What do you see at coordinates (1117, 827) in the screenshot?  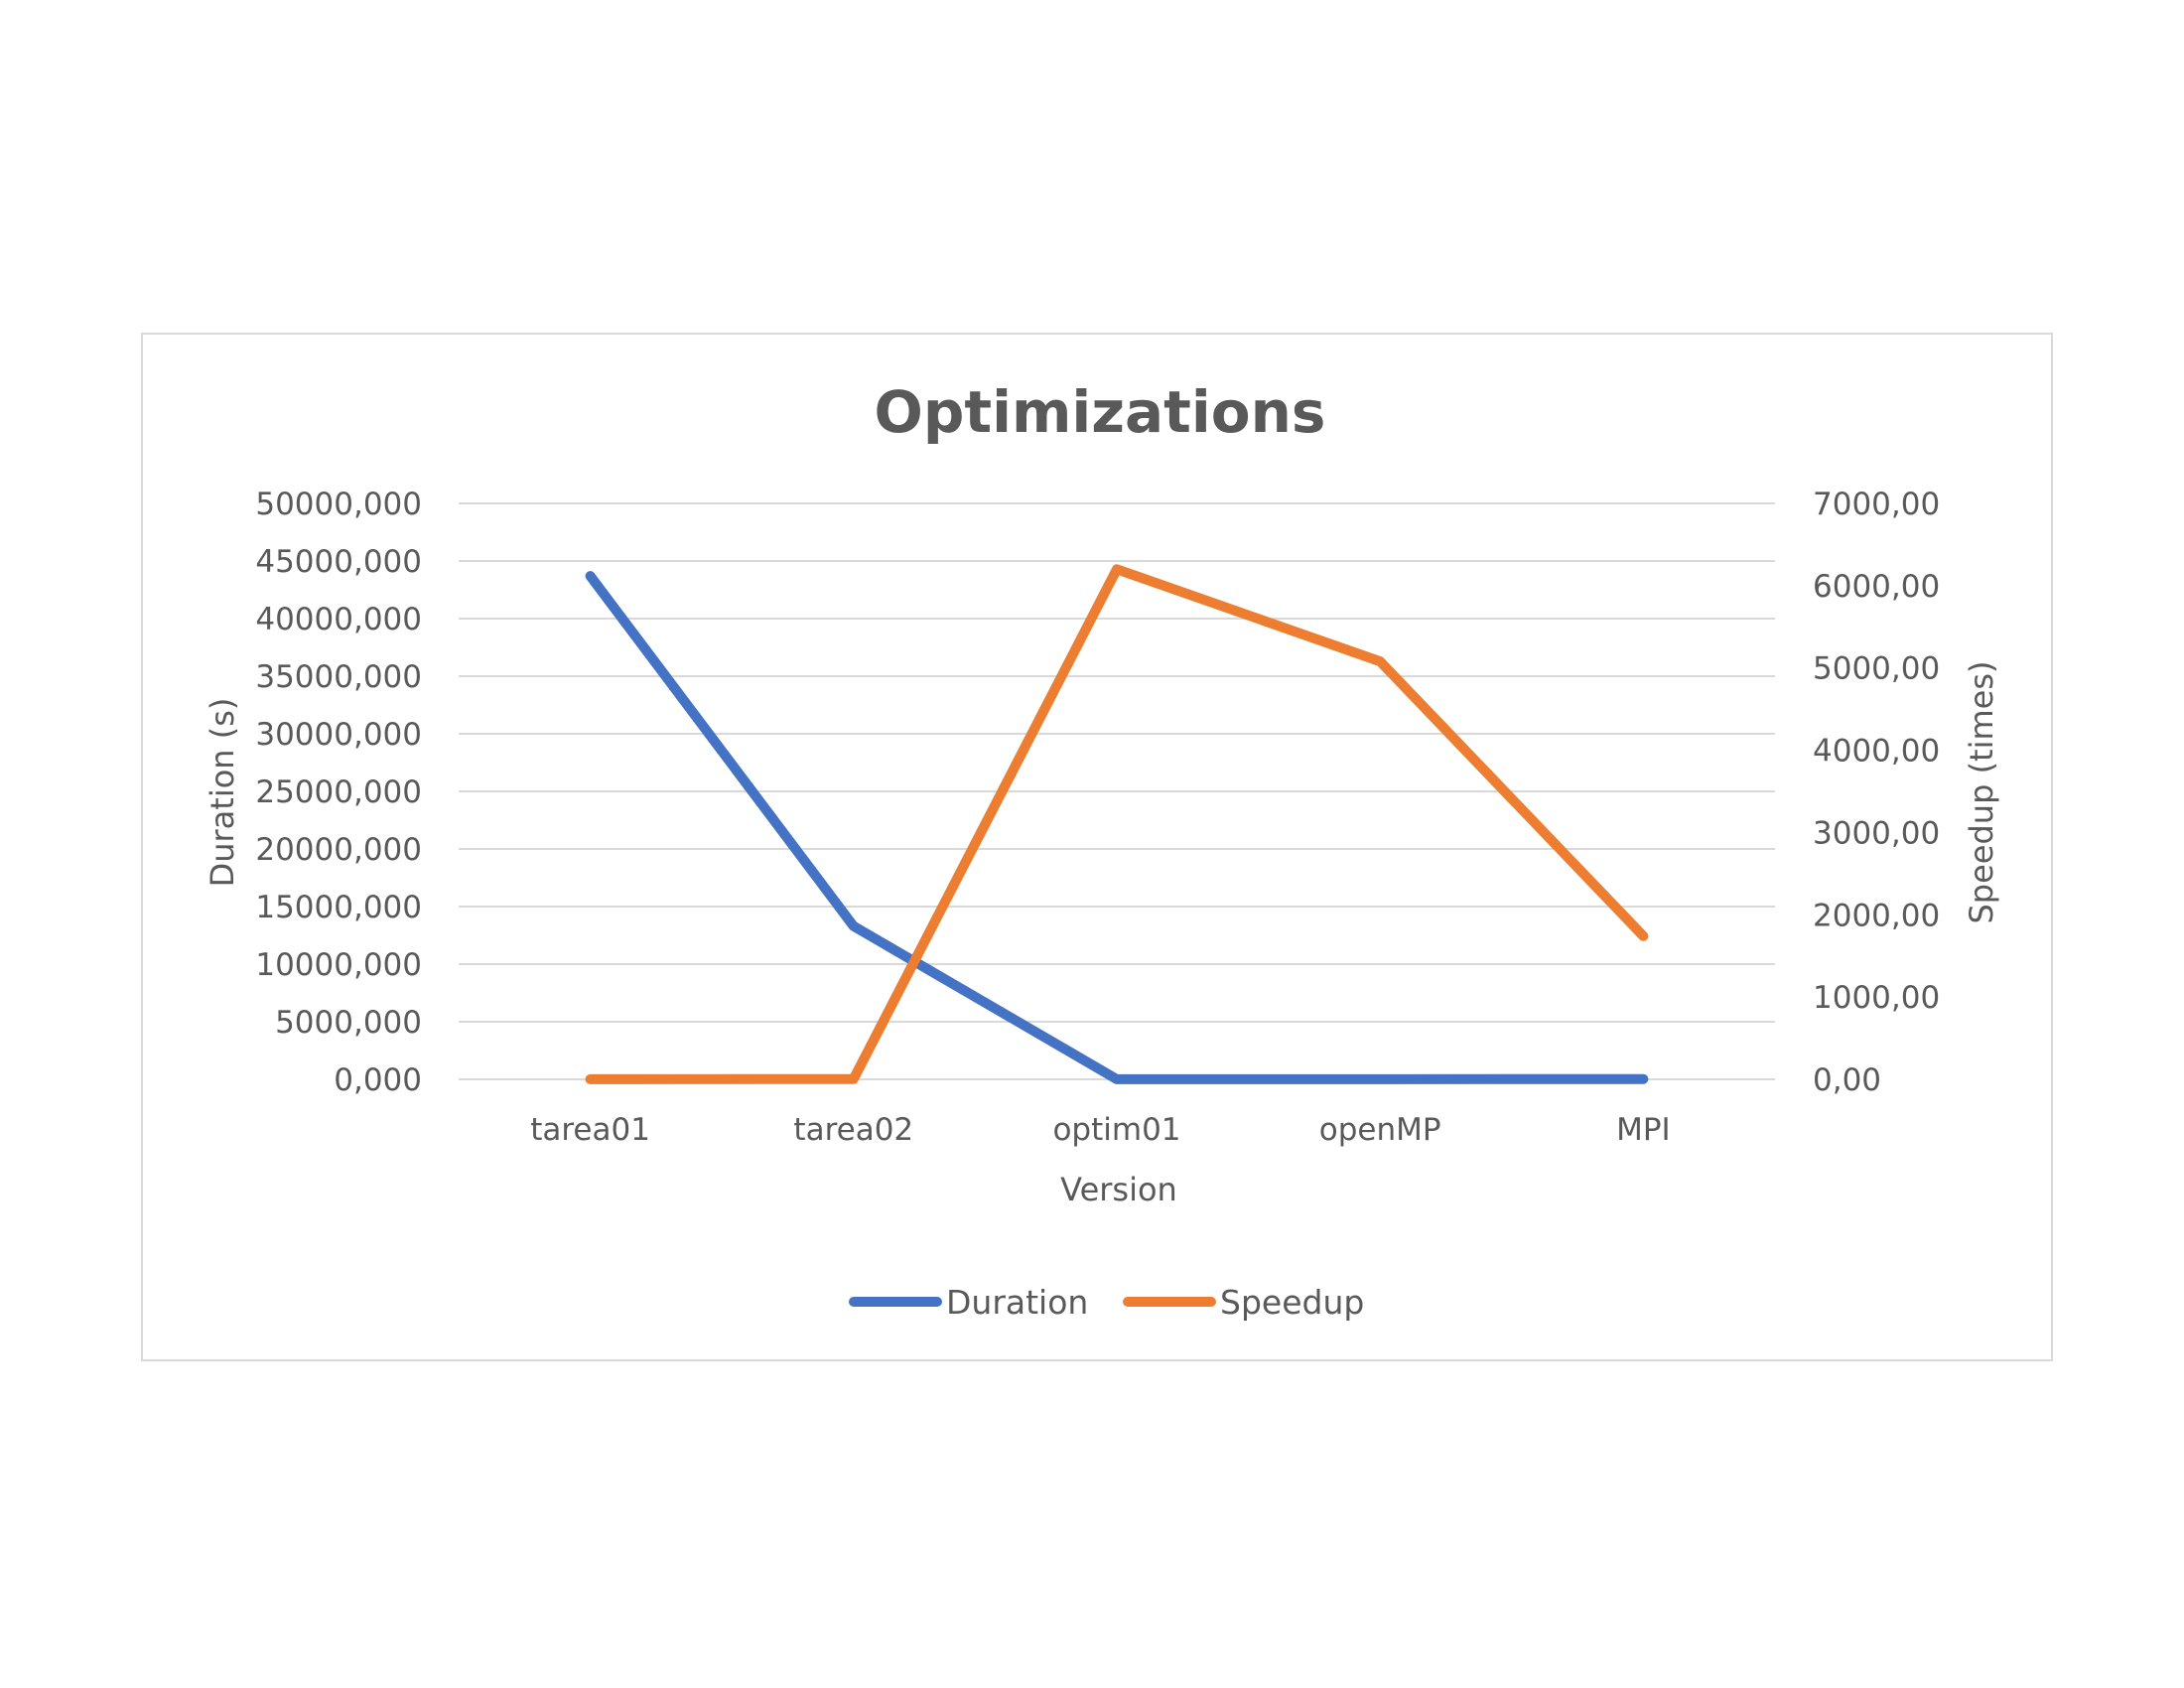 I see `series-line-duration` at bounding box center [1117, 827].